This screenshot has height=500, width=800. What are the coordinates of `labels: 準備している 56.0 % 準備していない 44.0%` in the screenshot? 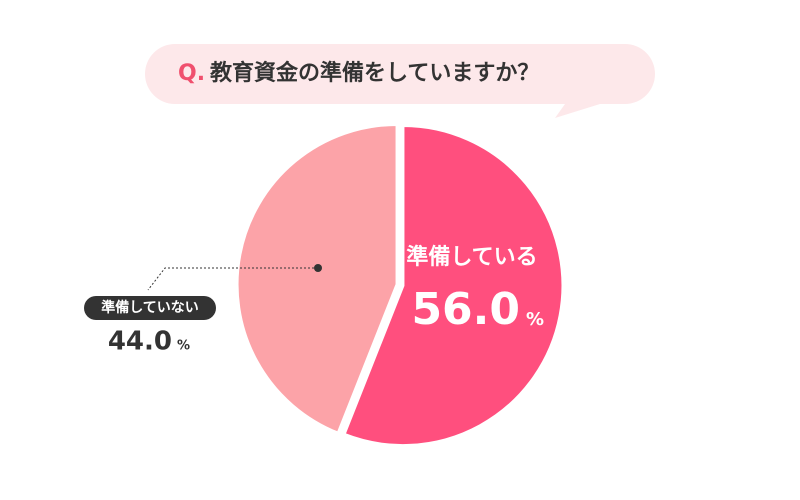 It's located at (314, 300).